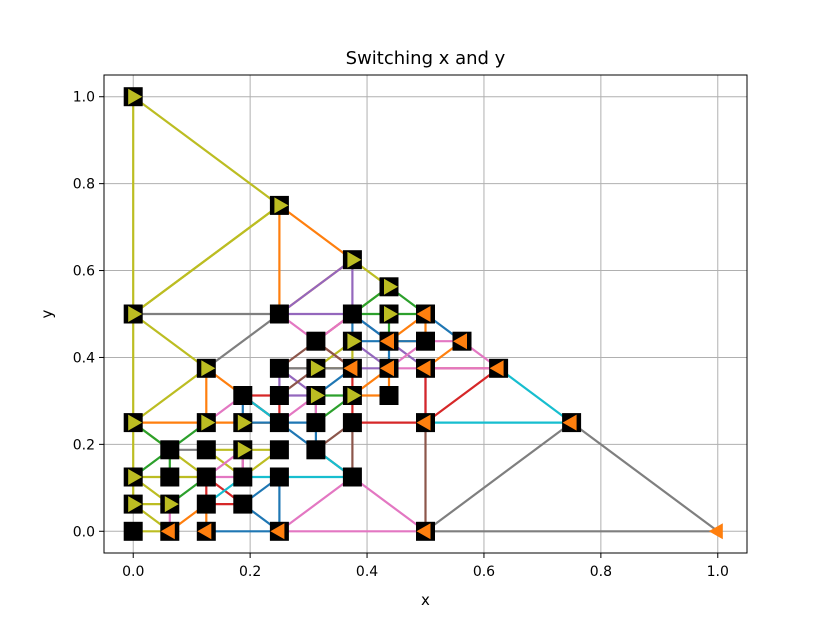 This screenshot has width=830, height=623. I want to click on x-tick-label: 1.0, so click(718, 572).